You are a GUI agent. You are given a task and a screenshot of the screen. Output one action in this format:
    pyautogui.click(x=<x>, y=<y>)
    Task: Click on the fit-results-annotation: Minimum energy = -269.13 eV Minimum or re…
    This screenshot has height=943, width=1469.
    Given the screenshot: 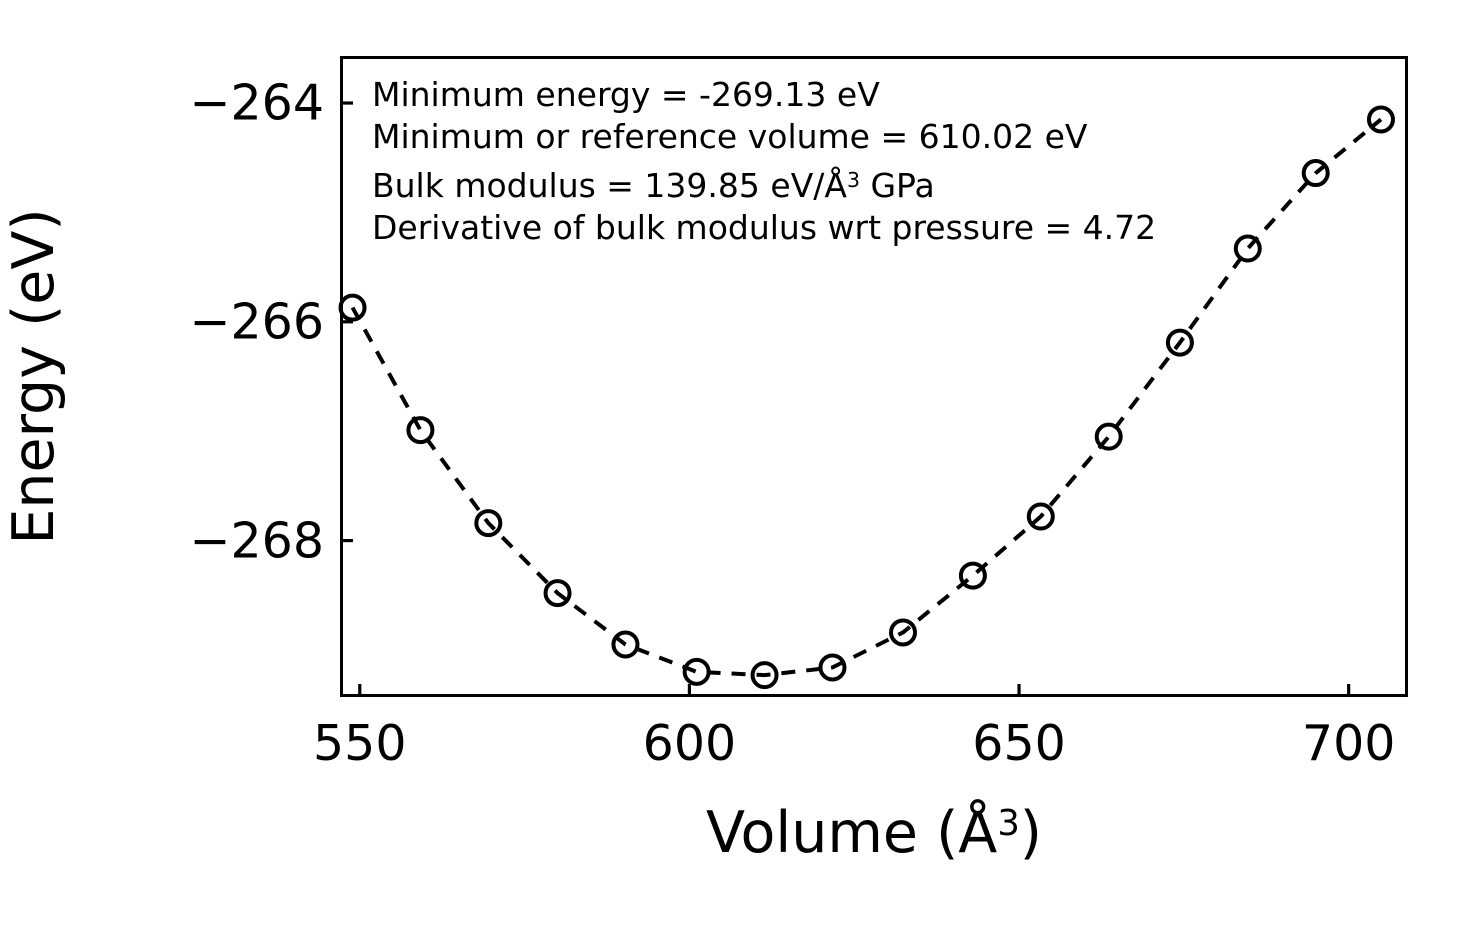 What is the action you would take?
    pyautogui.click(x=764, y=161)
    